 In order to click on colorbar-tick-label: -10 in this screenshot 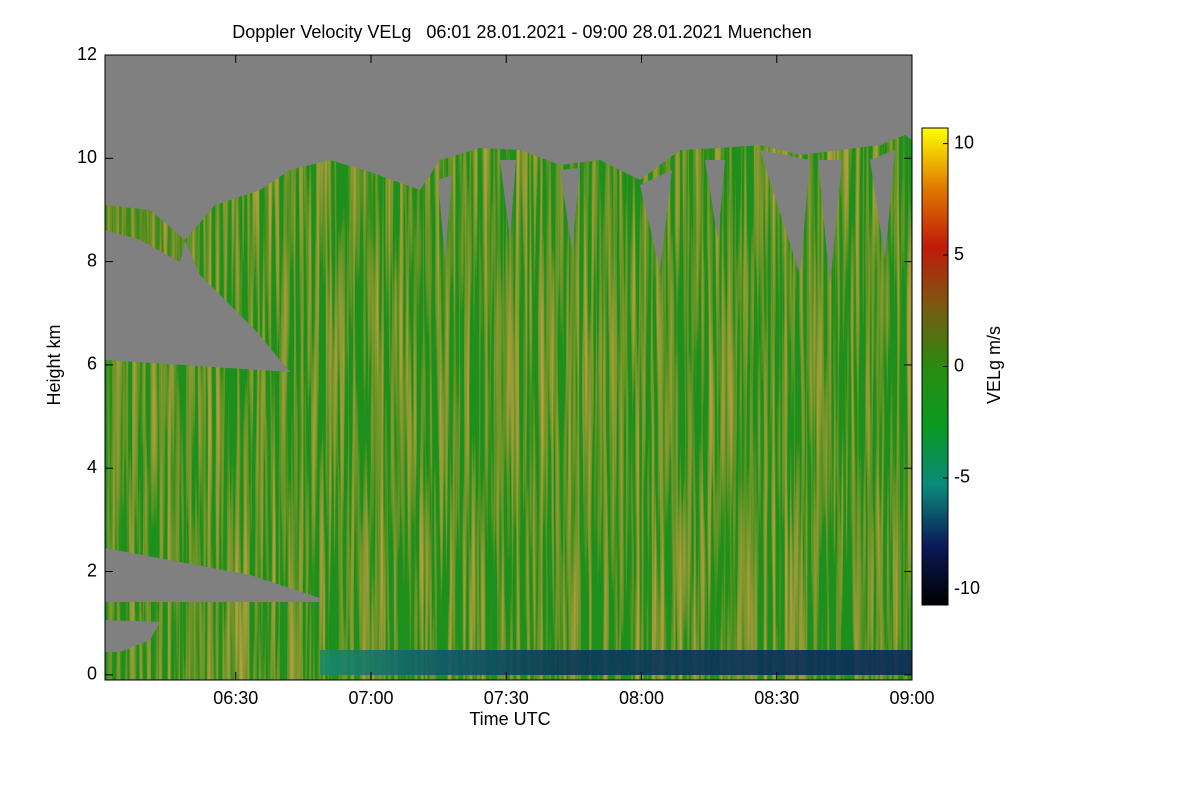, I will do `click(967, 588)`.